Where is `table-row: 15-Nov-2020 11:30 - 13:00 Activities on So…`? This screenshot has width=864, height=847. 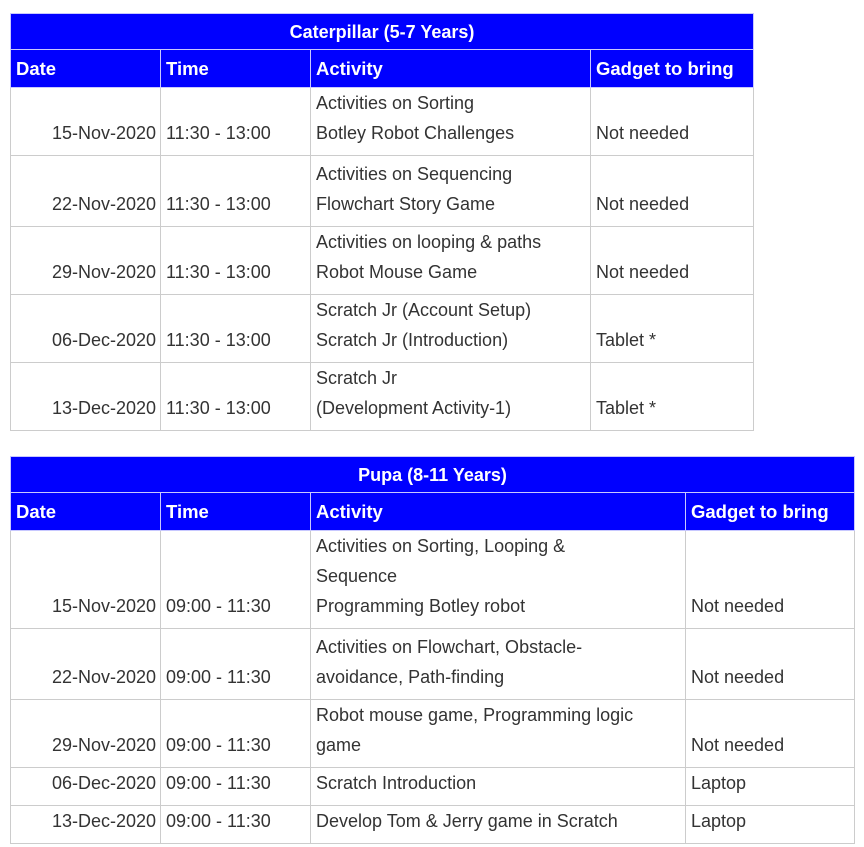
table-row: 15-Nov-2020 11:30 - 13:00 Activities on So… is located at coordinates (382, 121).